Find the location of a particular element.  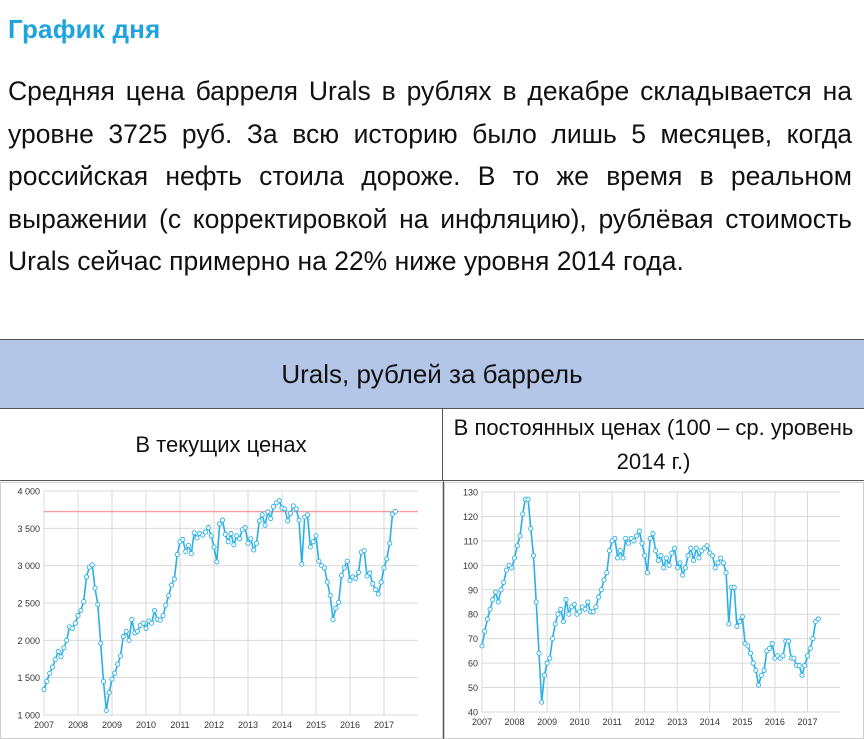

x-tick-label: 2015 is located at coordinates (742, 722).